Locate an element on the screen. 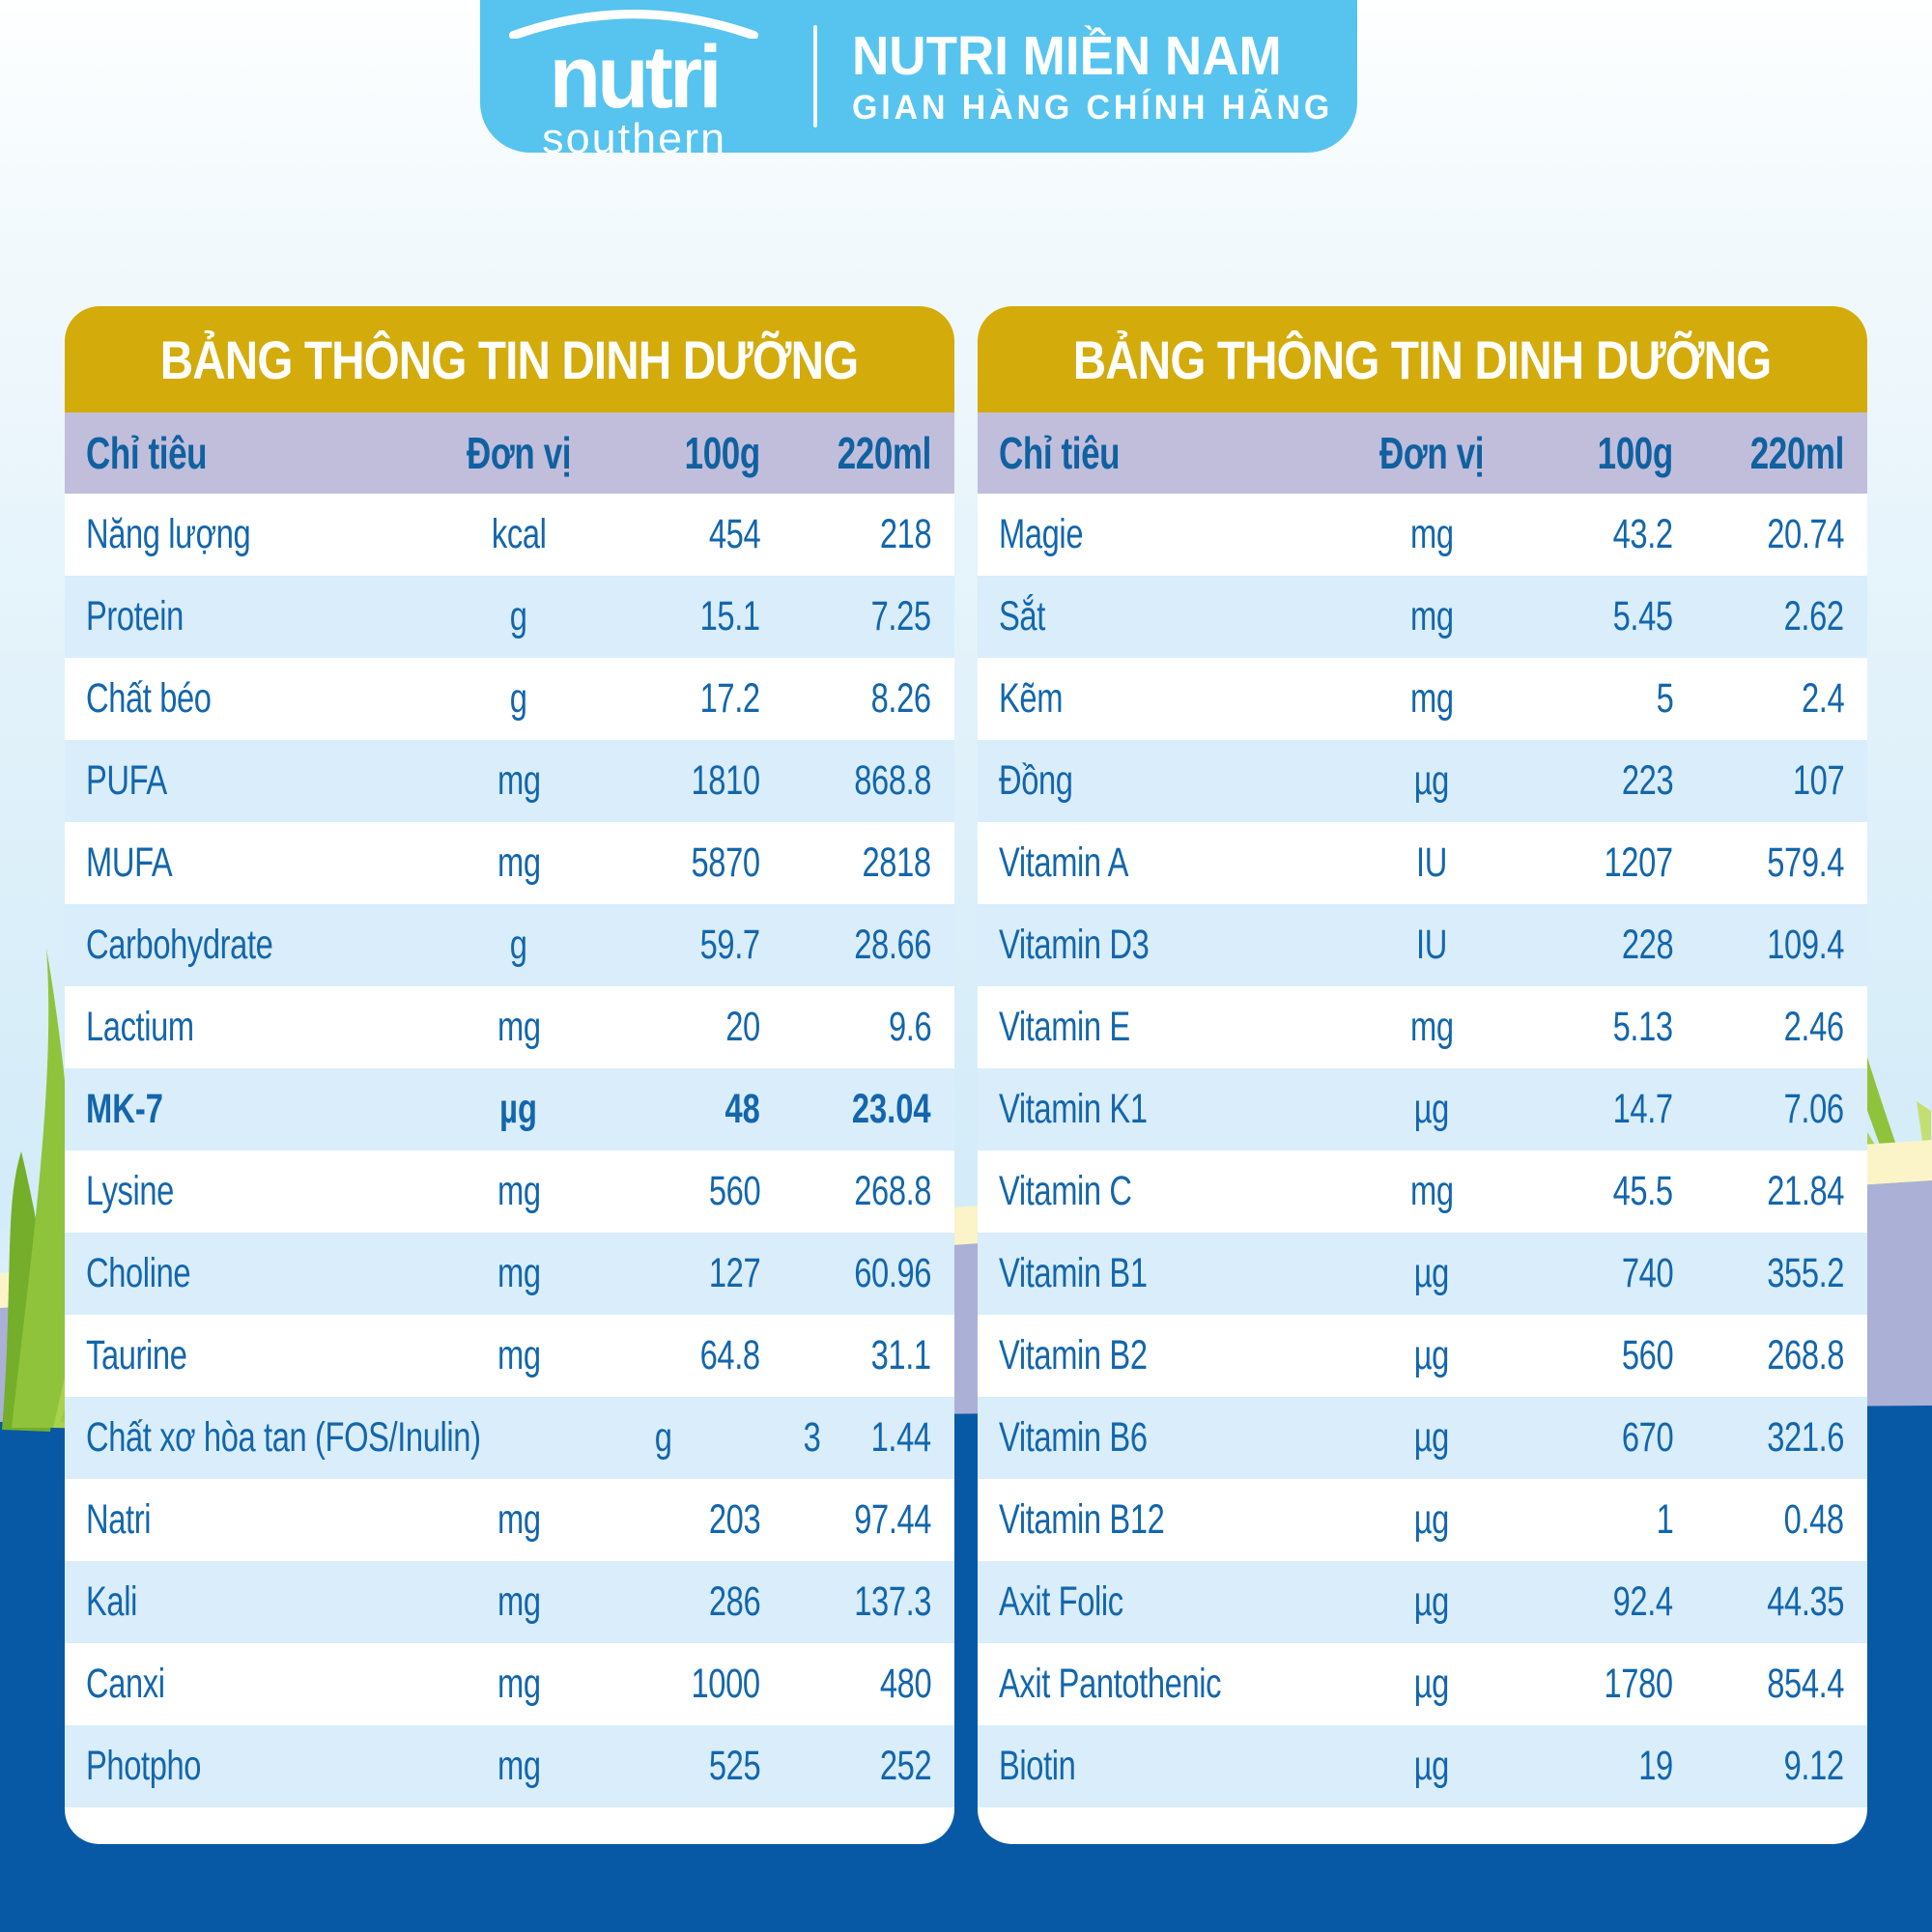 The height and width of the screenshot is (1932, 1932). table-row: Protein g 15.1 7.25 is located at coordinates (510, 617).